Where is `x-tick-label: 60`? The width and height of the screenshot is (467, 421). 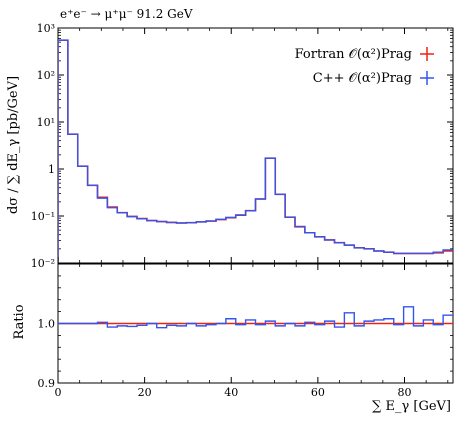 x-tick-label: 60 is located at coordinates (318, 392).